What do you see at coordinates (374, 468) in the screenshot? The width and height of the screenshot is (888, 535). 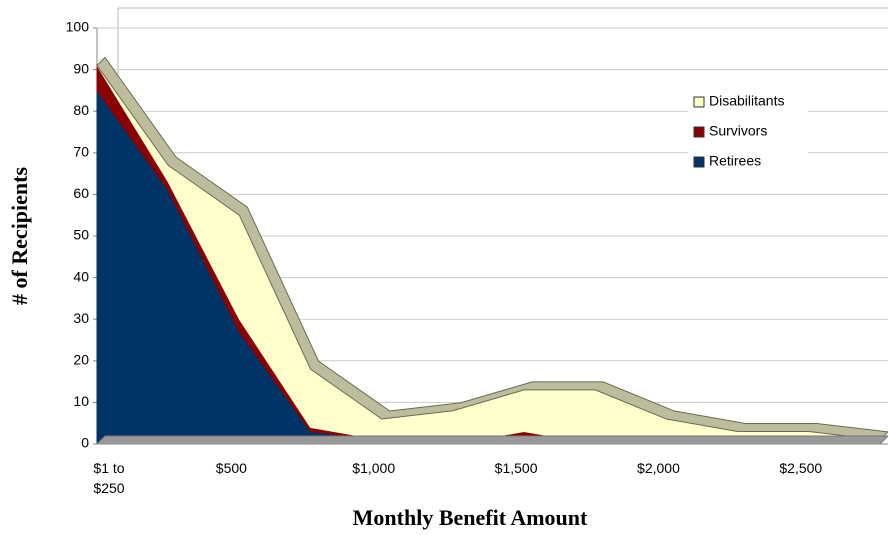 I see `x-tick-label: $1,000` at bounding box center [374, 468].